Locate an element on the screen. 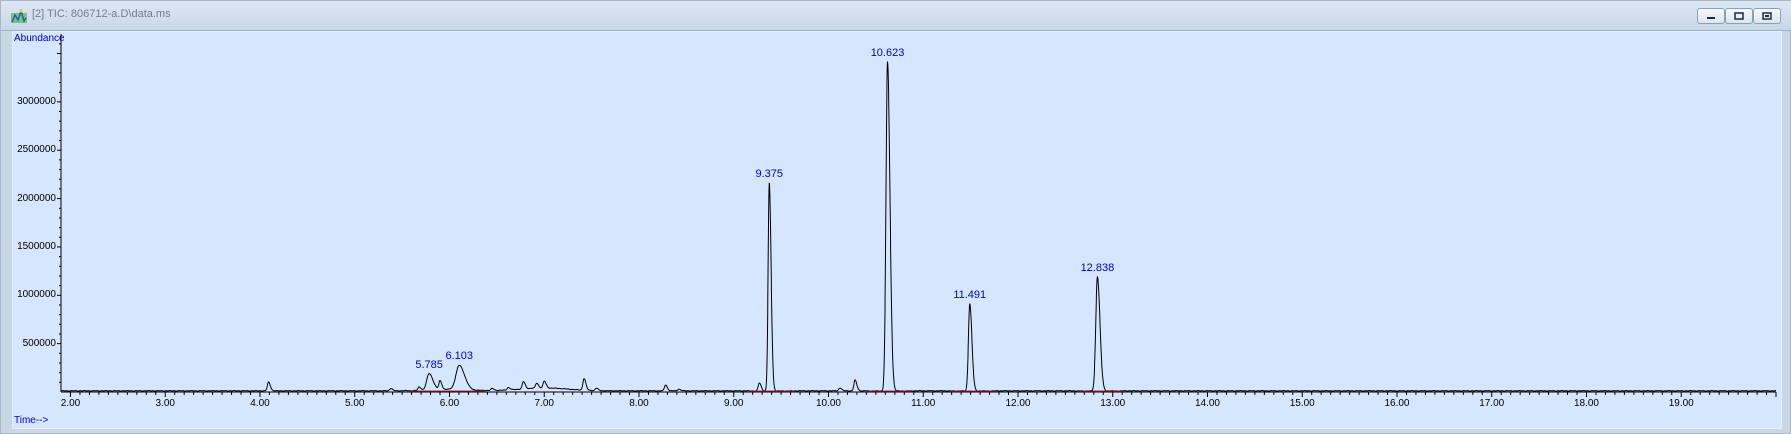 This screenshot has width=1791, height=434. y-tick-label: 2000000 is located at coordinates (36, 198).